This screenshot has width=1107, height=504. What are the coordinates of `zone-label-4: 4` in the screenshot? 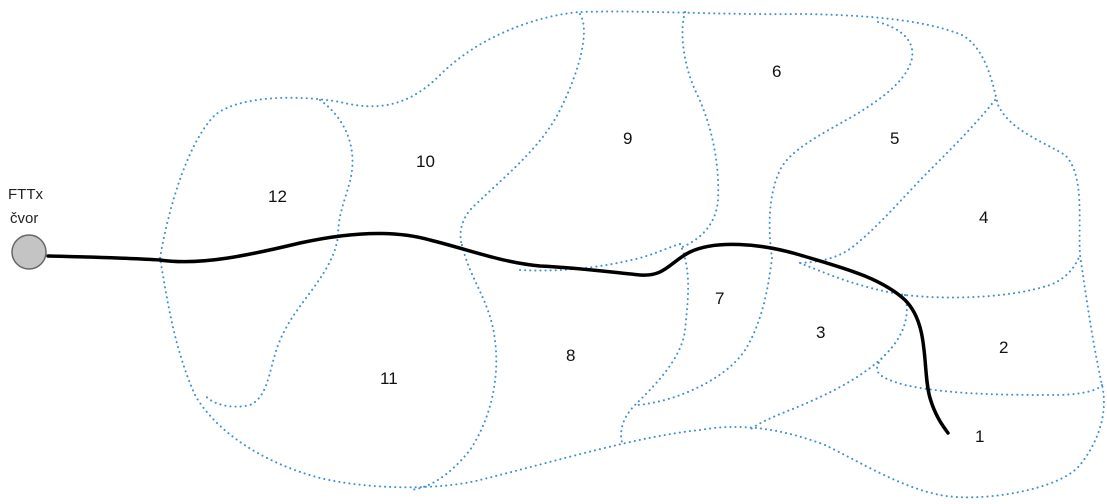 It's located at (983, 217).